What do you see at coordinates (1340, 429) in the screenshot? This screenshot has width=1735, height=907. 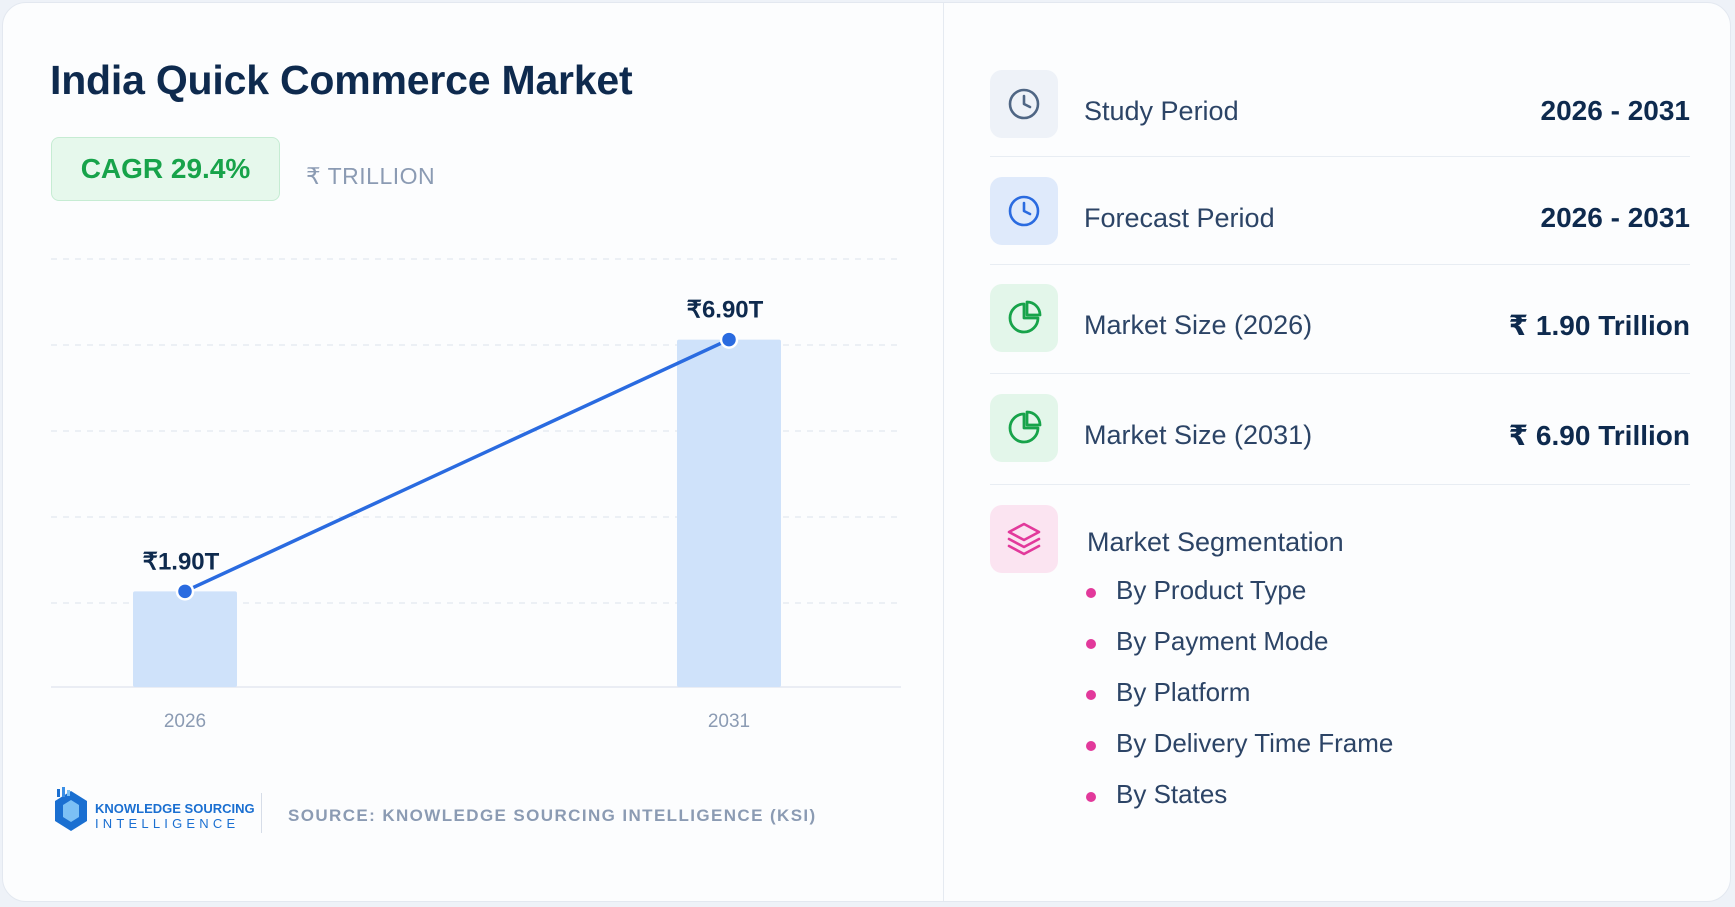 I see `stat-row-market-size-2031: Market Size (2031) ₹ 6.90 Trillion` at bounding box center [1340, 429].